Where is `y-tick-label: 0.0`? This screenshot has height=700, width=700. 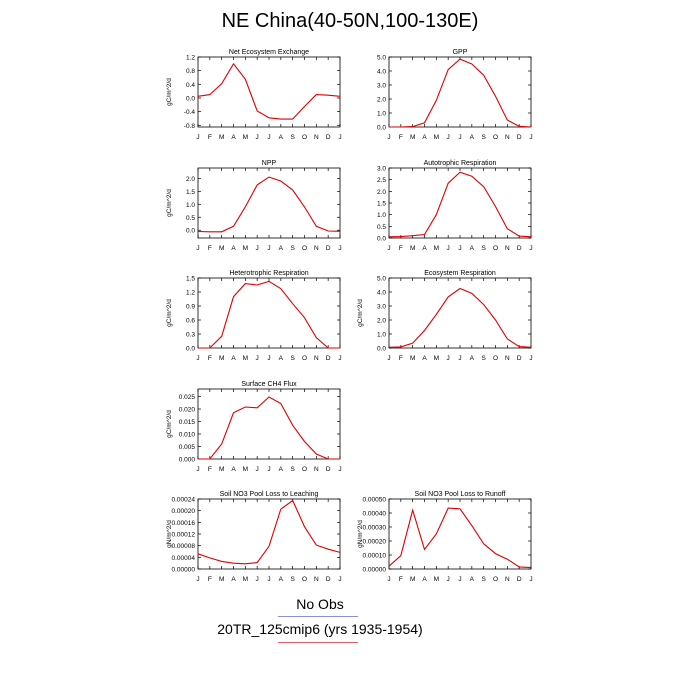
y-tick-label: 0.0 is located at coordinates (381, 128).